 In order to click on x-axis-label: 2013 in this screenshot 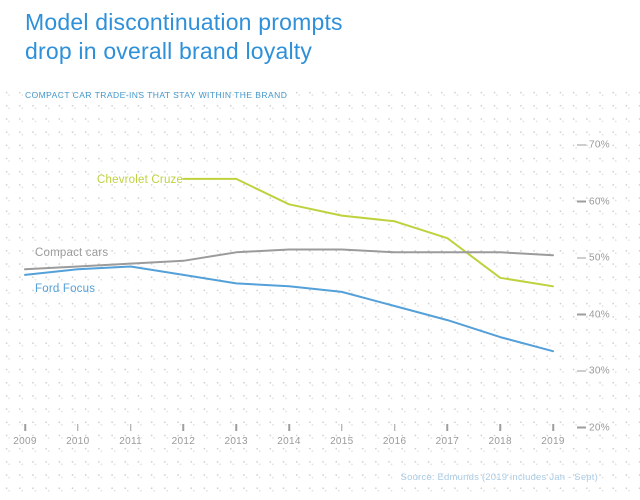, I will do `click(236, 441)`.